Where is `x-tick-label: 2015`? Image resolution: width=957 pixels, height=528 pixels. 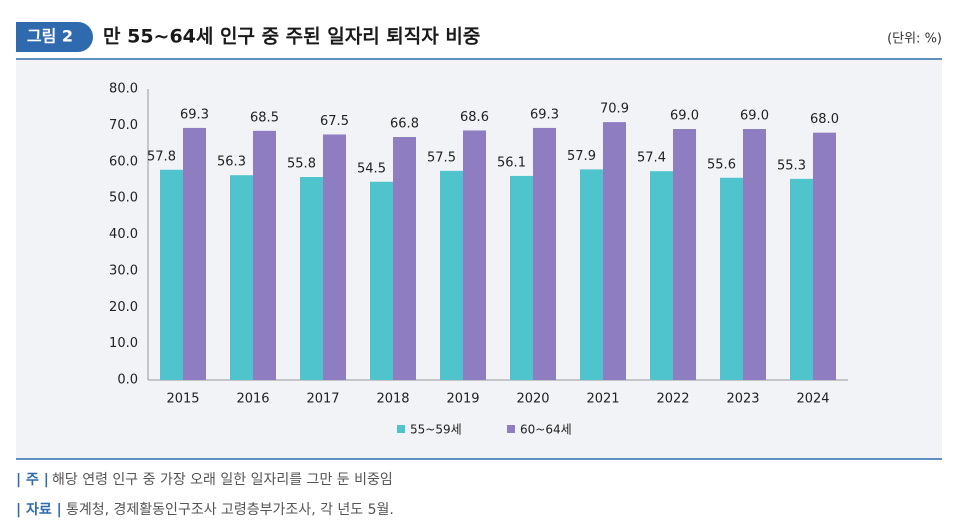
x-tick-label: 2015 is located at coordinates (182, 399).